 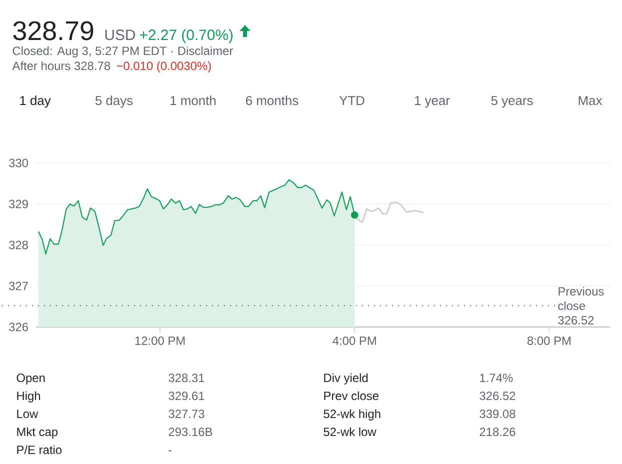 What do you see at coordinates (39, 449) in the screenshot?
I see `text: P/E ratio` at bounding box center [39, 449].